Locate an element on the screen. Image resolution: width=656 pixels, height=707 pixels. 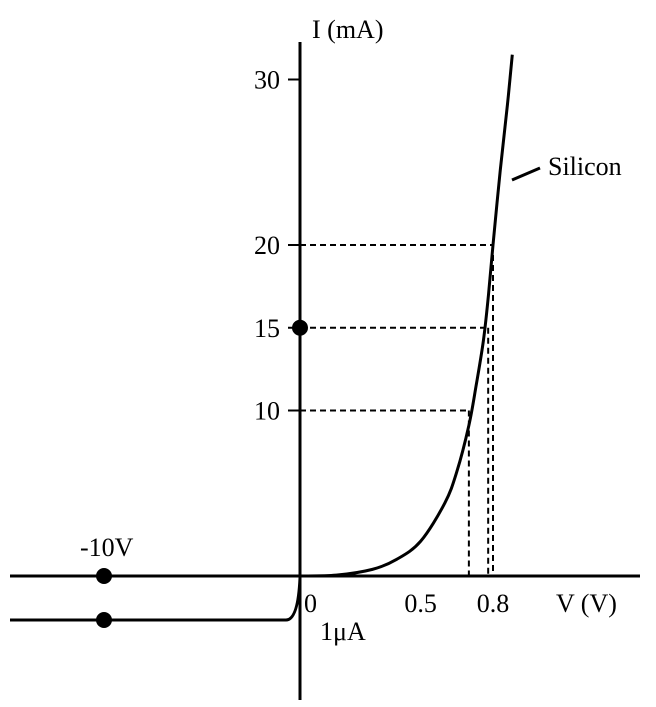
reverse-voltage-label: -10V is located at coordinates (107, 547).